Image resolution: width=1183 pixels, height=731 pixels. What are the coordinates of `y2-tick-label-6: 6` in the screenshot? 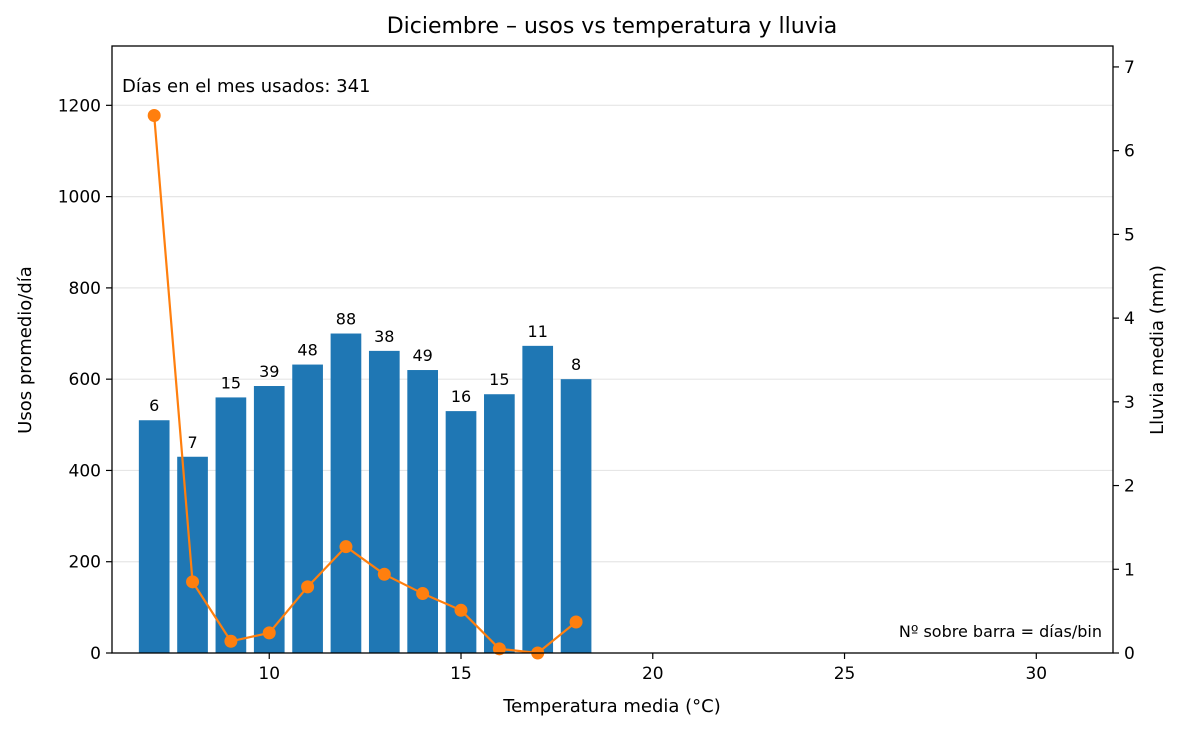 It's located at (1129, 152).